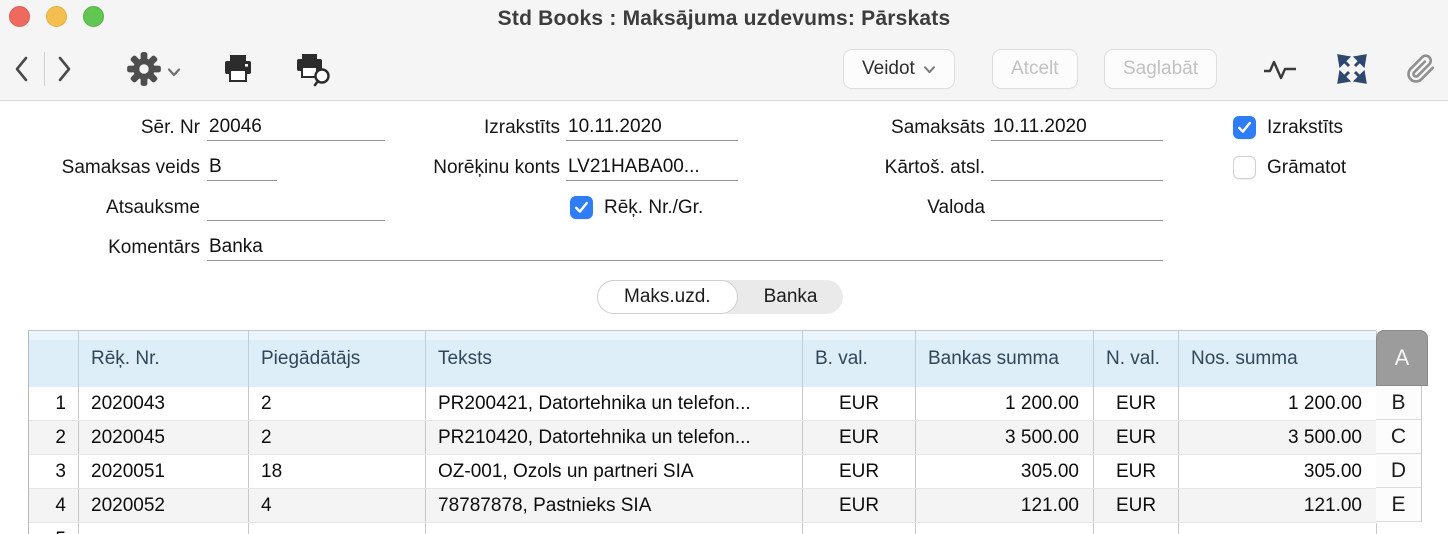 Image resolution: width=1448 pixels, height=534 pixels. What do you see at coordinates (164, 403) in the screenshot?
I see `cell-rek-nr: 2020043` at bounding box center [164, 403].